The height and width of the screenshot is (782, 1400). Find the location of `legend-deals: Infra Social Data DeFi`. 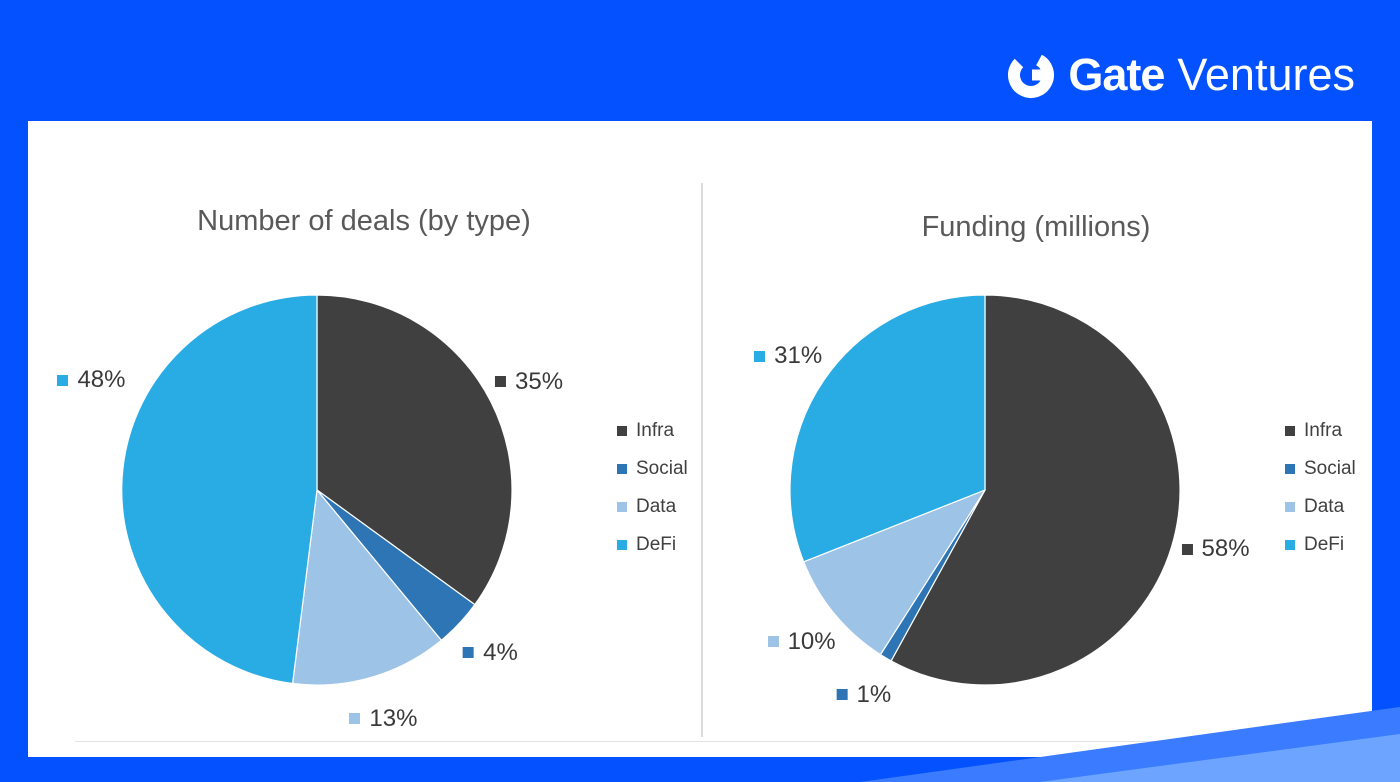

legend-deals: Infra Social Data DeFi is located at coordinates (652, 497).